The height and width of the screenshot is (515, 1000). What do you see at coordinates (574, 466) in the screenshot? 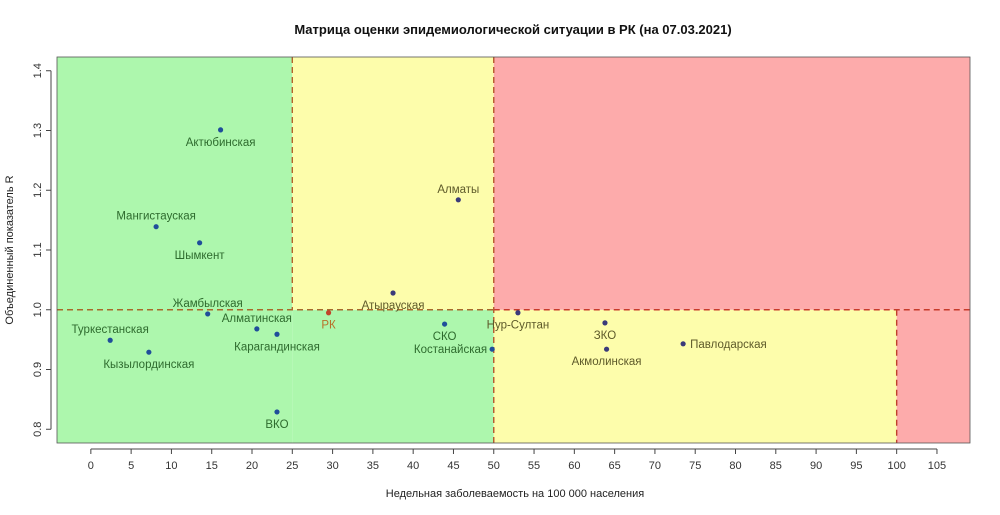
I see `x-tick-label: 60` at bounding box center [574, 466].